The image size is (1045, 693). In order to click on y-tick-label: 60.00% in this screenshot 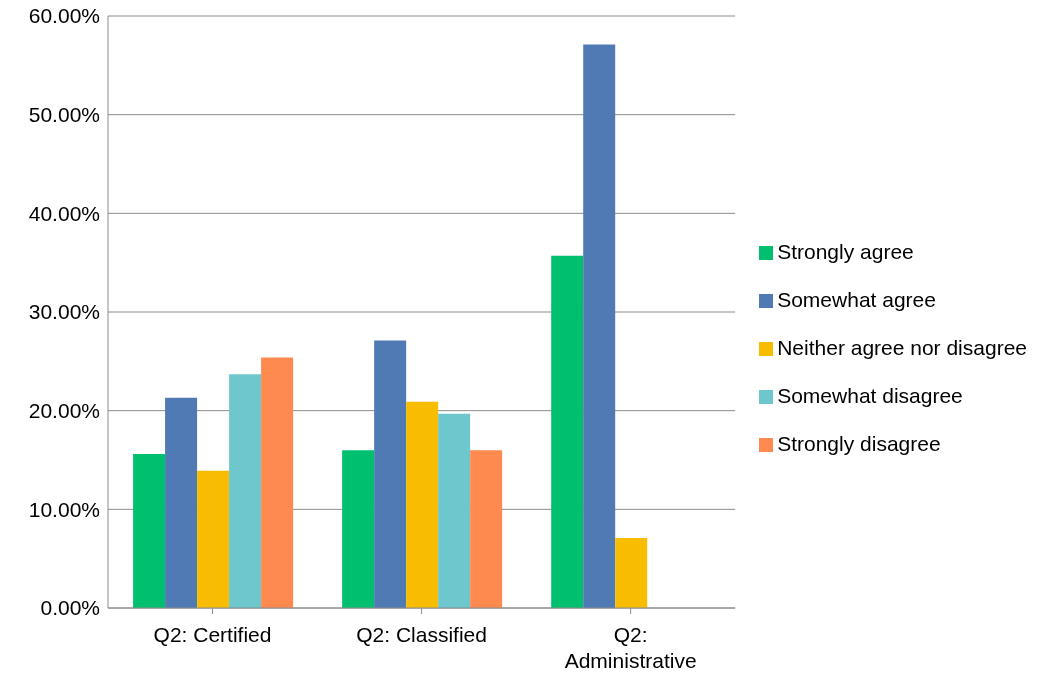, I will do `click(64, 16)`.